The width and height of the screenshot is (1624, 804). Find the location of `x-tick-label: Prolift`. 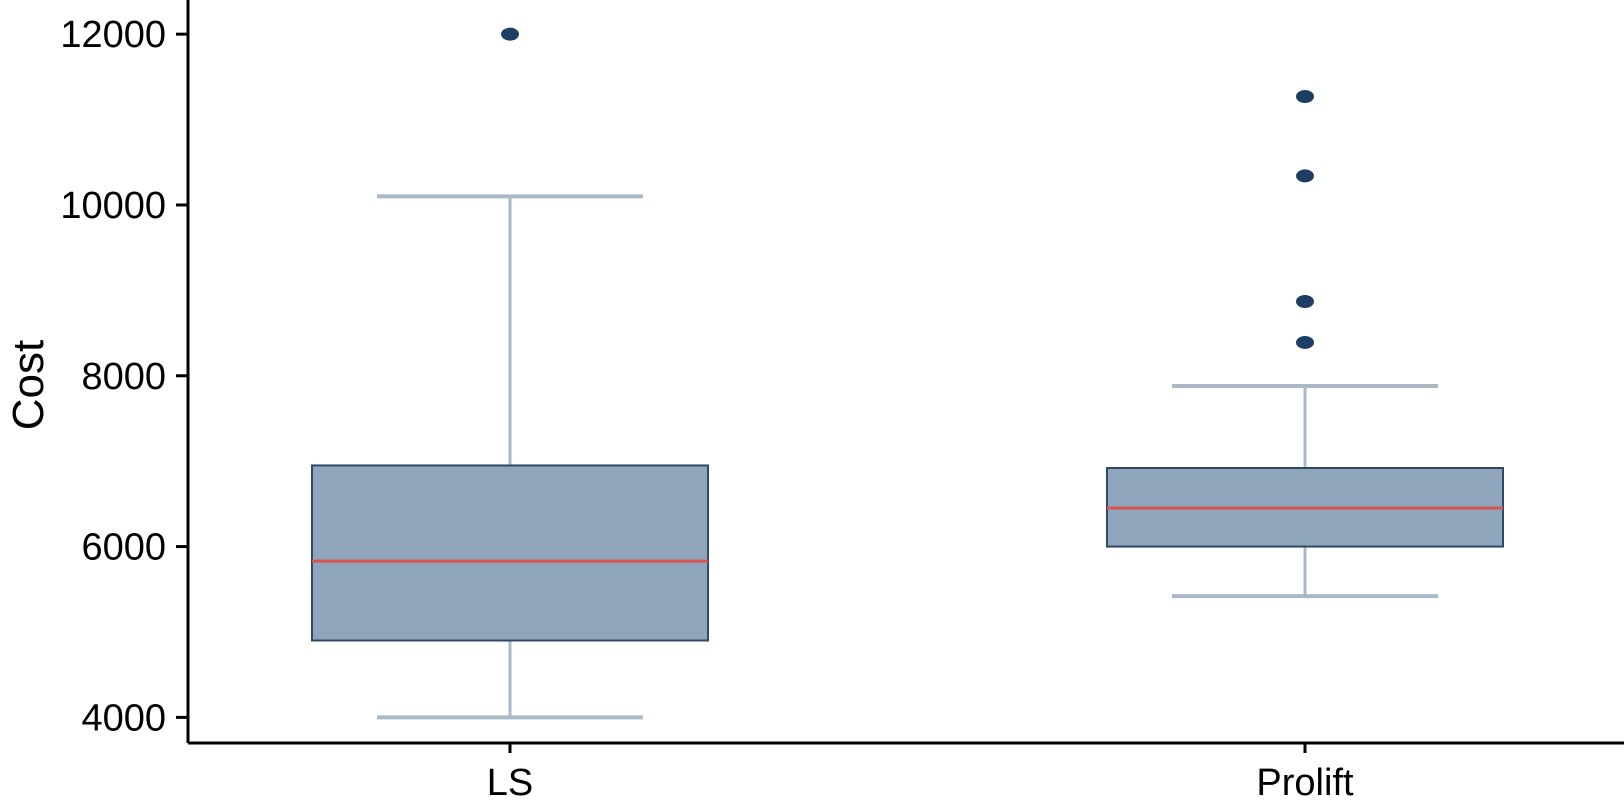

x-tick-label: Prolift is located at coordinates (1305, 783).